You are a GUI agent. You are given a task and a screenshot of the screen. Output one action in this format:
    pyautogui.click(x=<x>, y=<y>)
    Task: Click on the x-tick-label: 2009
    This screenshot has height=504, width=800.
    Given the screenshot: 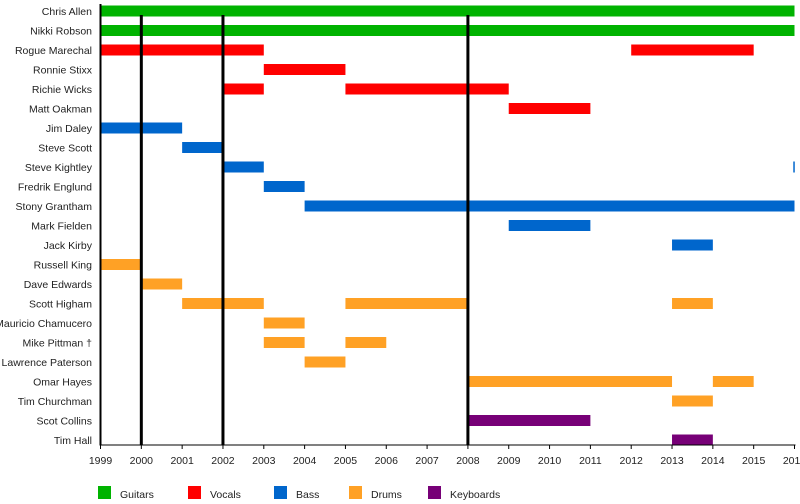 What is the action you would take?
    pyautogui.click(x=509, y=461)
    